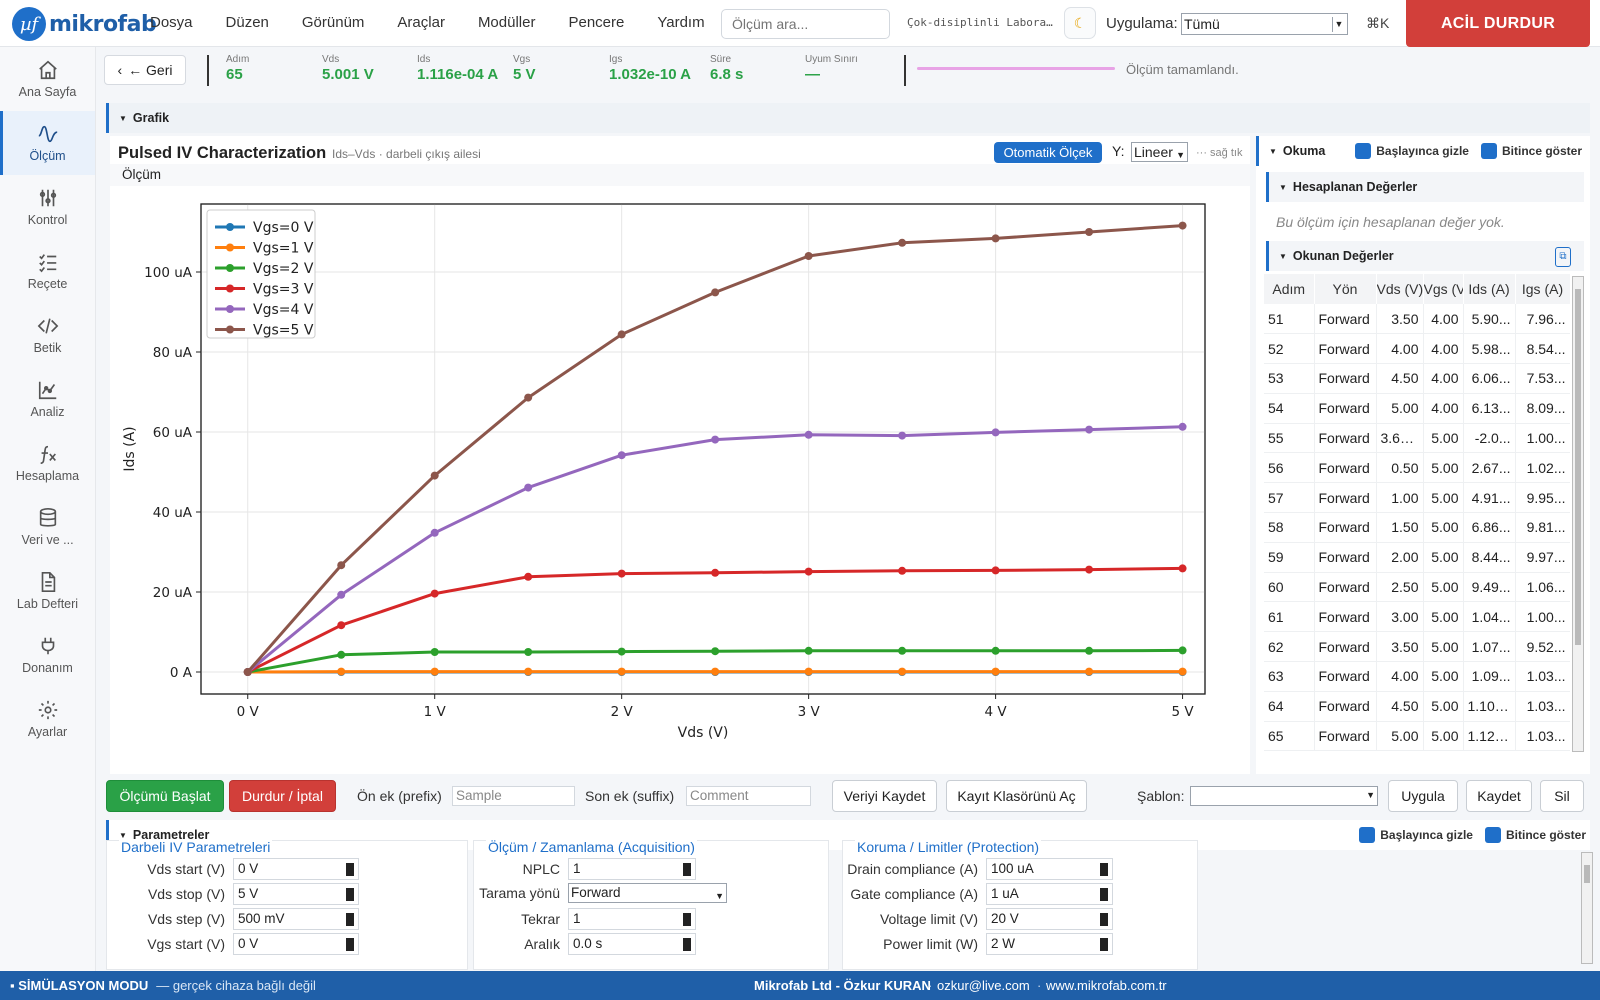 The height and width of the screenshot is (1000, 1600). Describe the element at coordinates (1443, 289) in the screenshot. I see `column-header: Vgs (V)` at that location.